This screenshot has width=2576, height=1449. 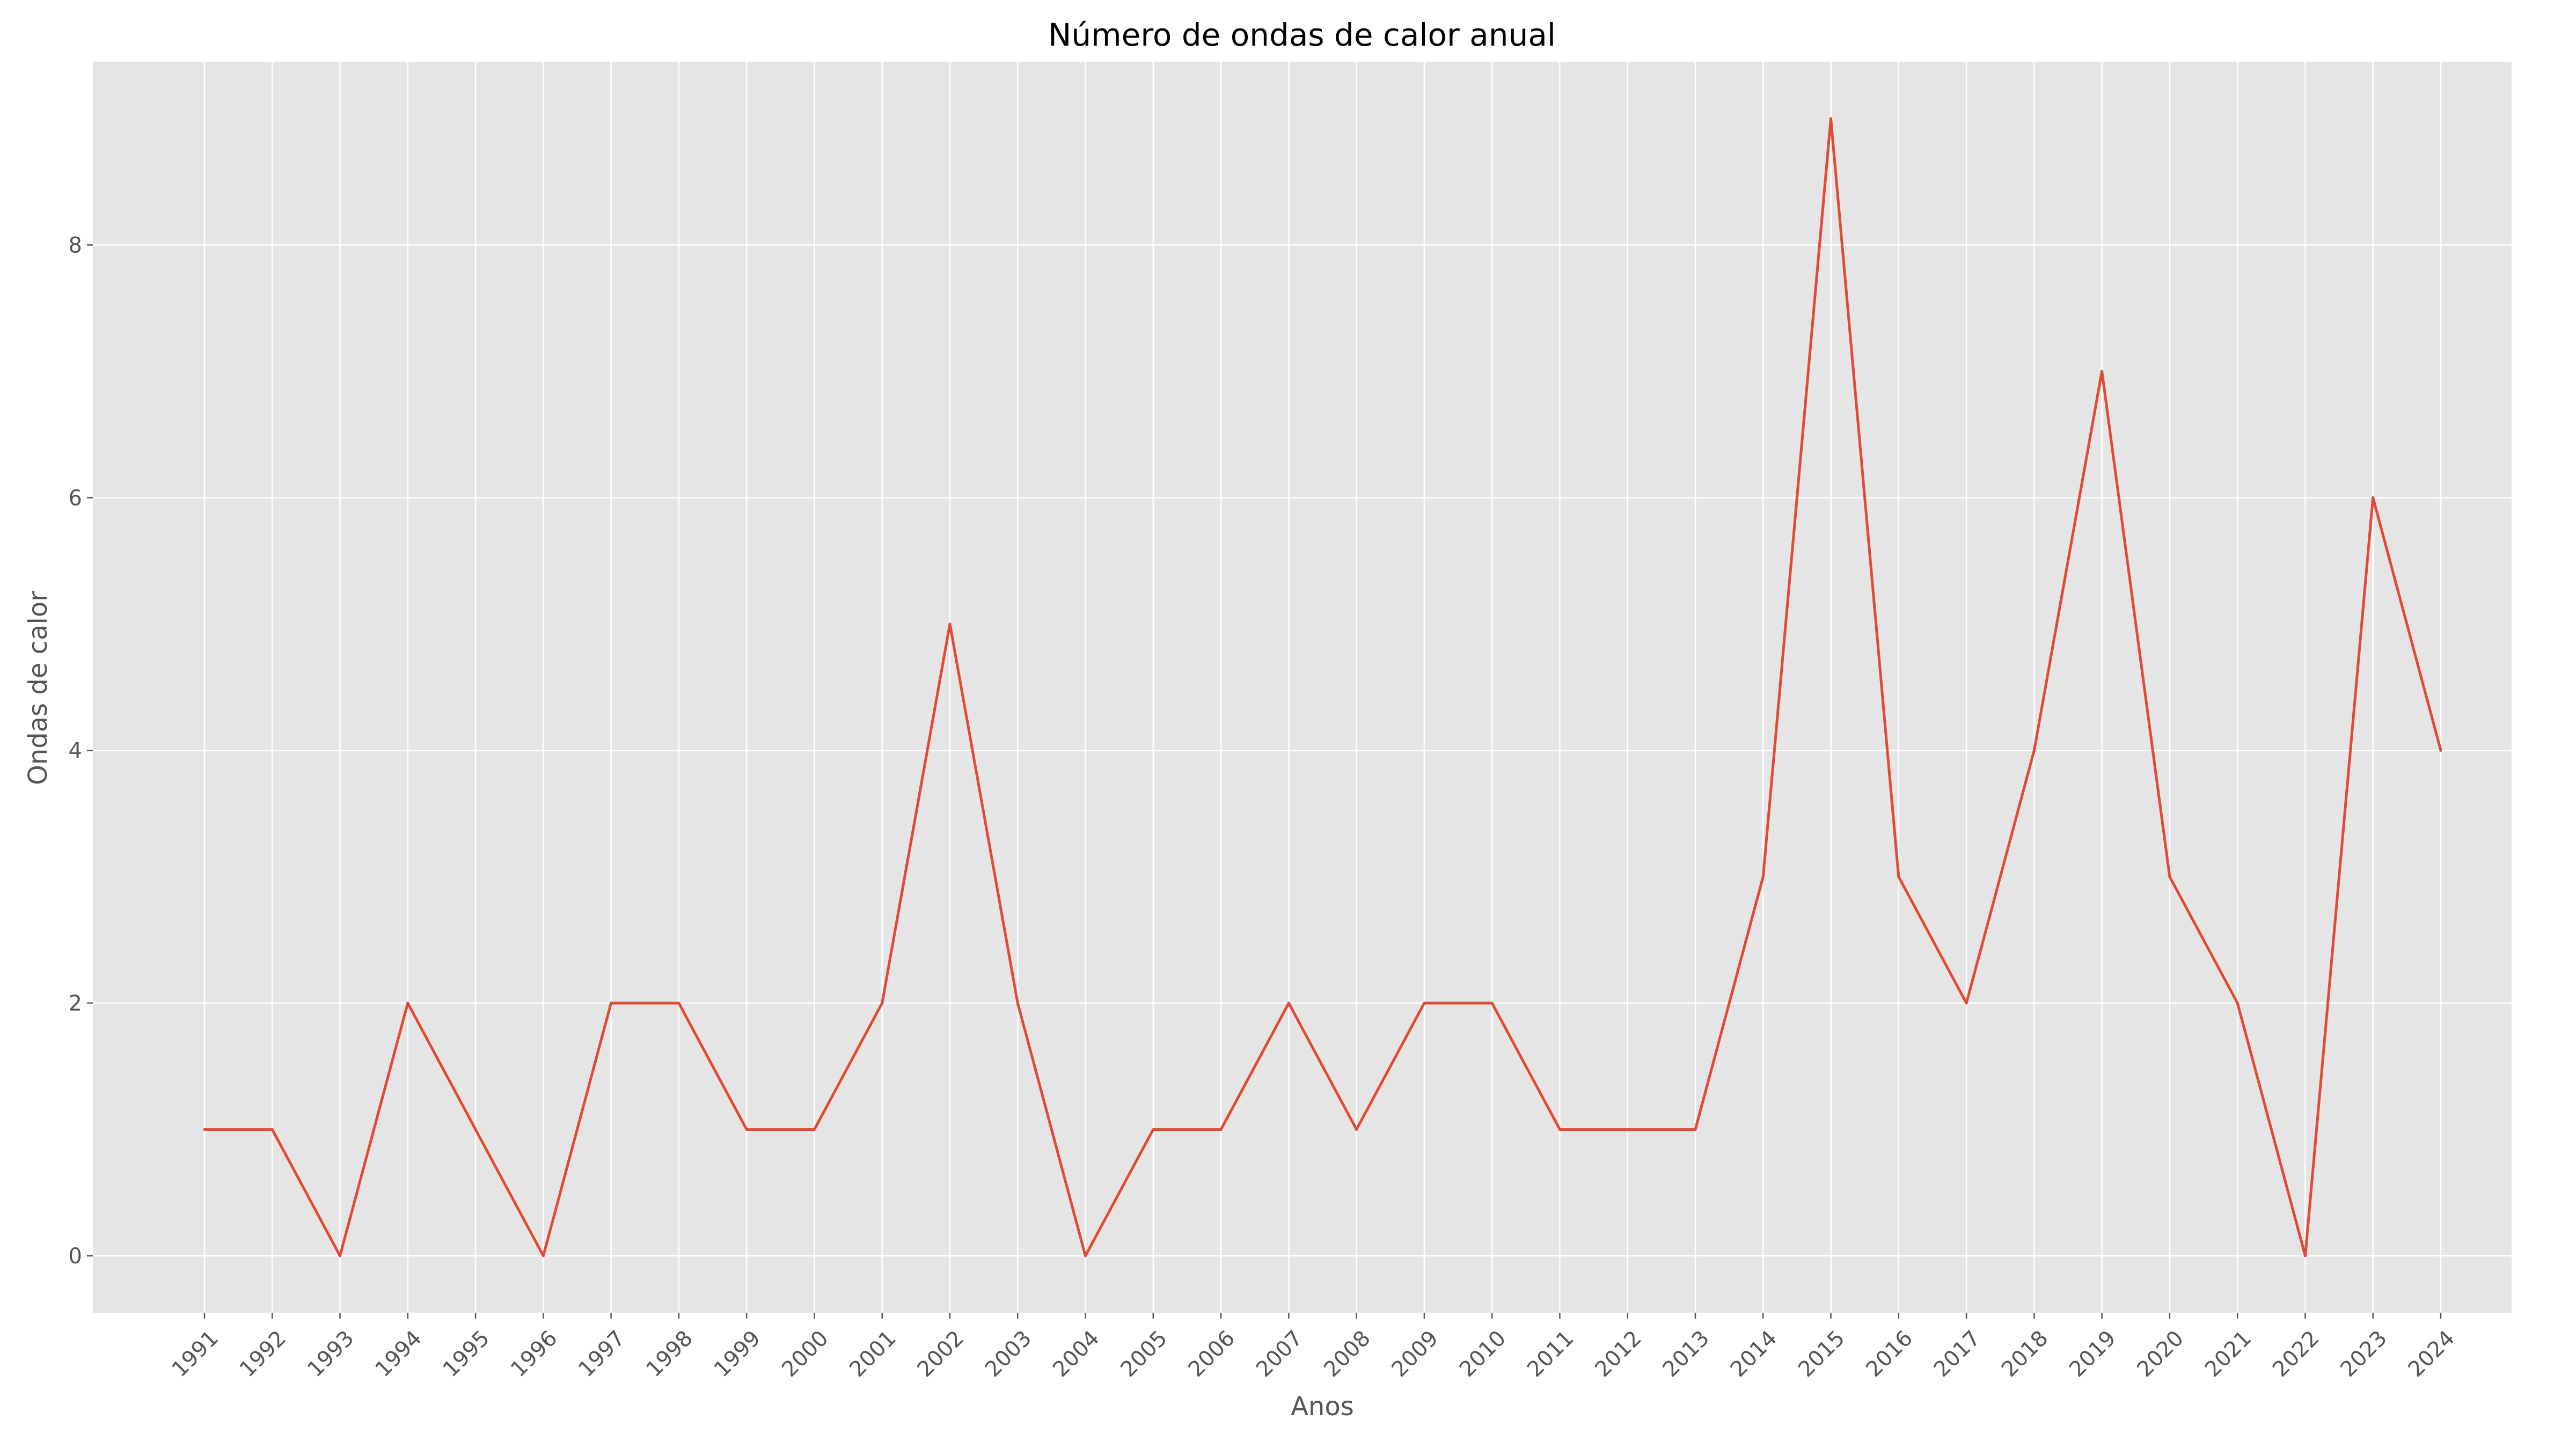 What do you see at coordinates (2228, 1354) in the screenshot?
I see `x-tick-label: 2021` at bounding box center [2228, 1354].